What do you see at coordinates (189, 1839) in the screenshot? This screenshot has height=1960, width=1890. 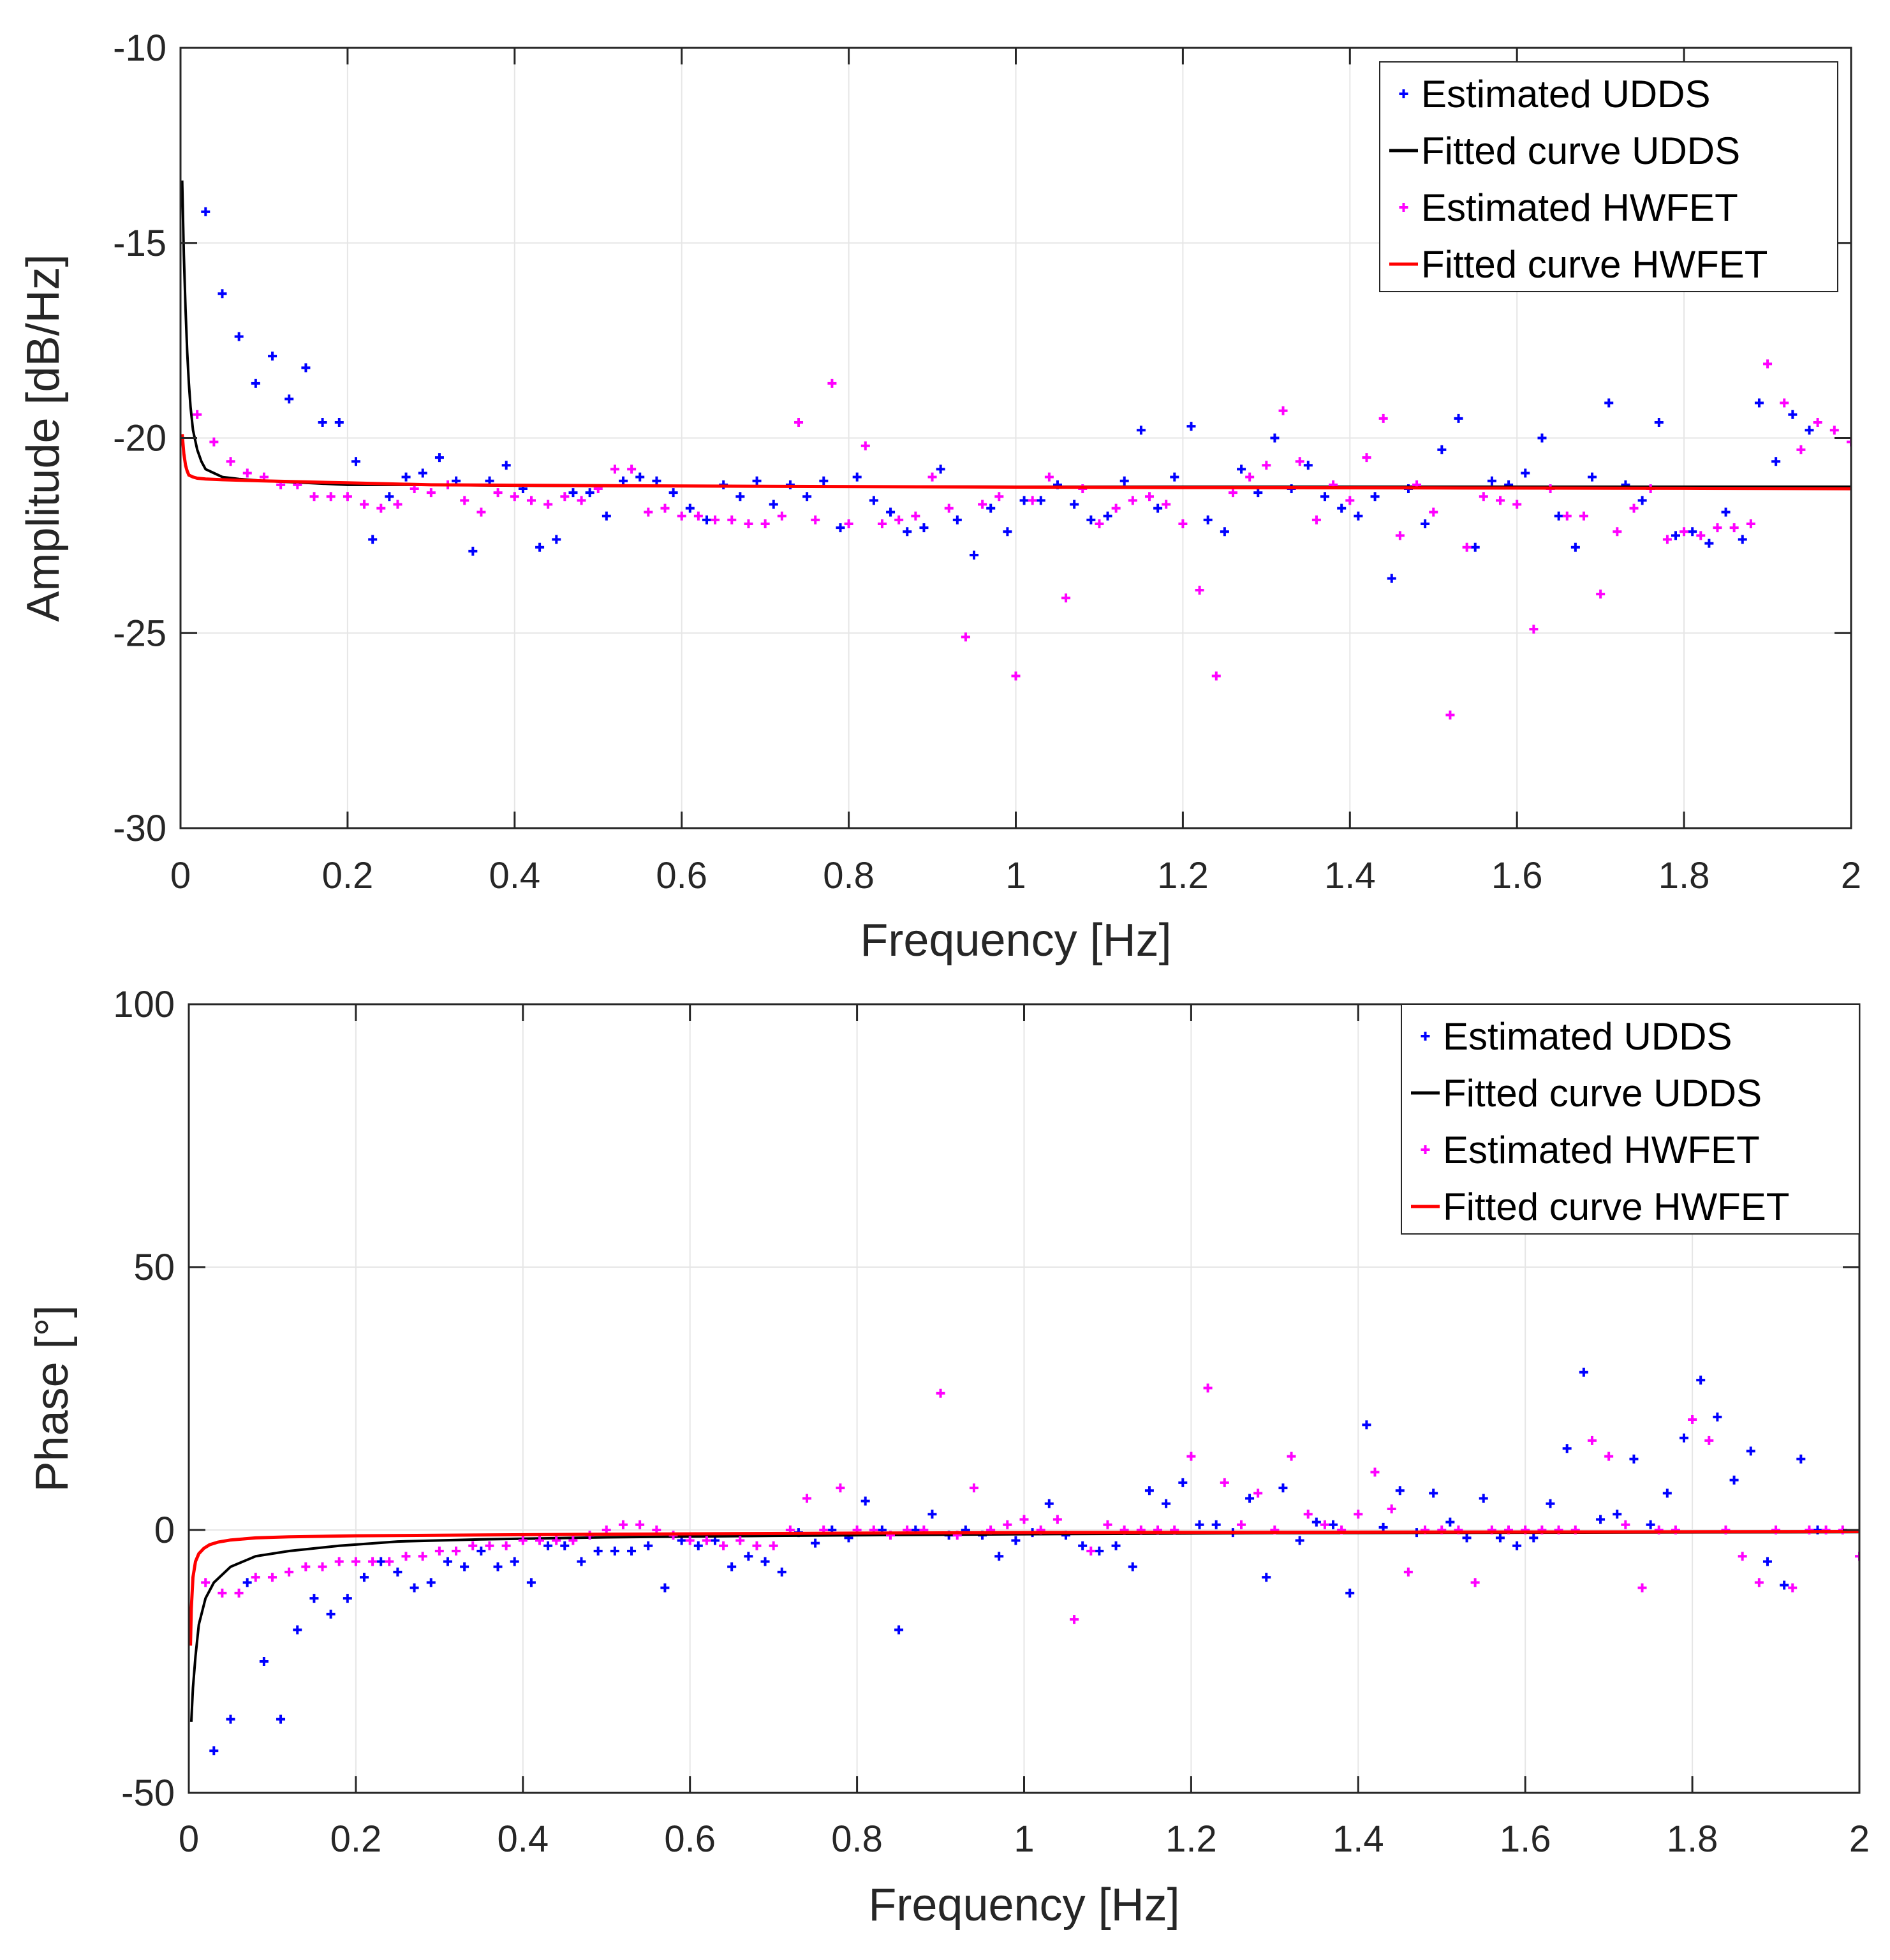 I see `x-tick-label: 0` at bounding box center [189, 1839].